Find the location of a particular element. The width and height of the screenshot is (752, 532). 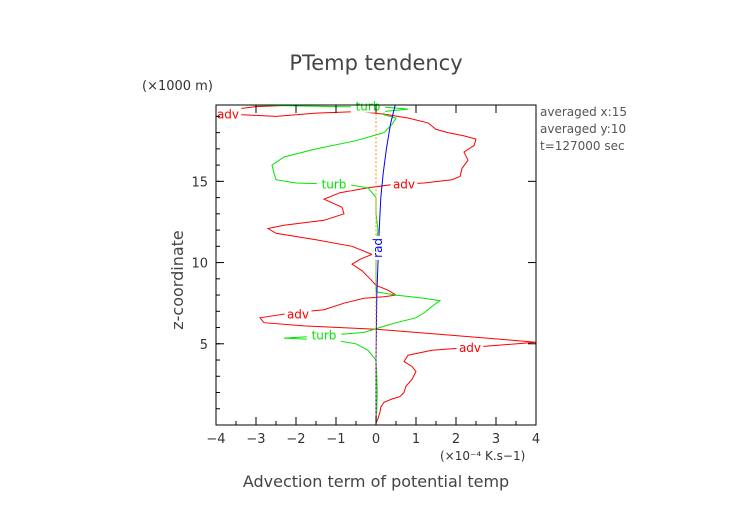

x-tick-label: 2 is located at coordinates (456, 439).